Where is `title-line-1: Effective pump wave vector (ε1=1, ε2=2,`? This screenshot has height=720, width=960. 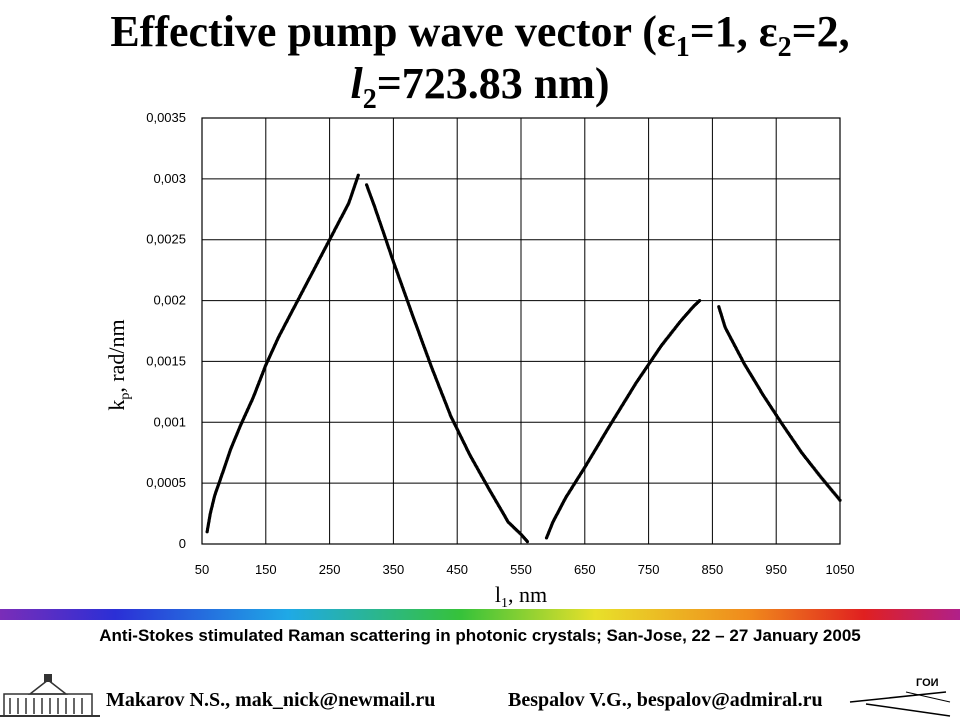 title-line-1: Effective pump wave vector (ε1=1, ε2=2, is located at coordinates (480, 34).